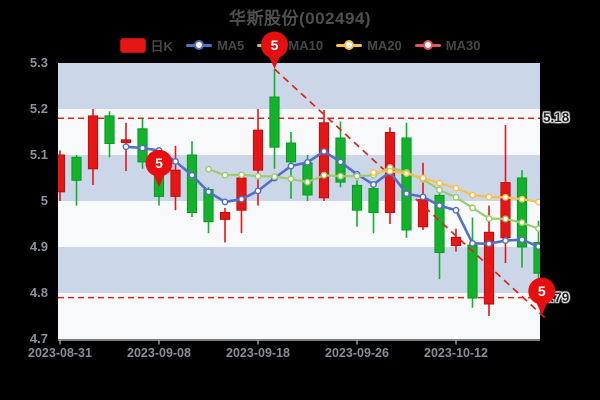 Image resolution: width=600 pixels, height=400 pixels. What do you see at coordinates (38, 338) in the screenshot?
I see `y-axis-label: 4.7` at bounding box center [38, 338].